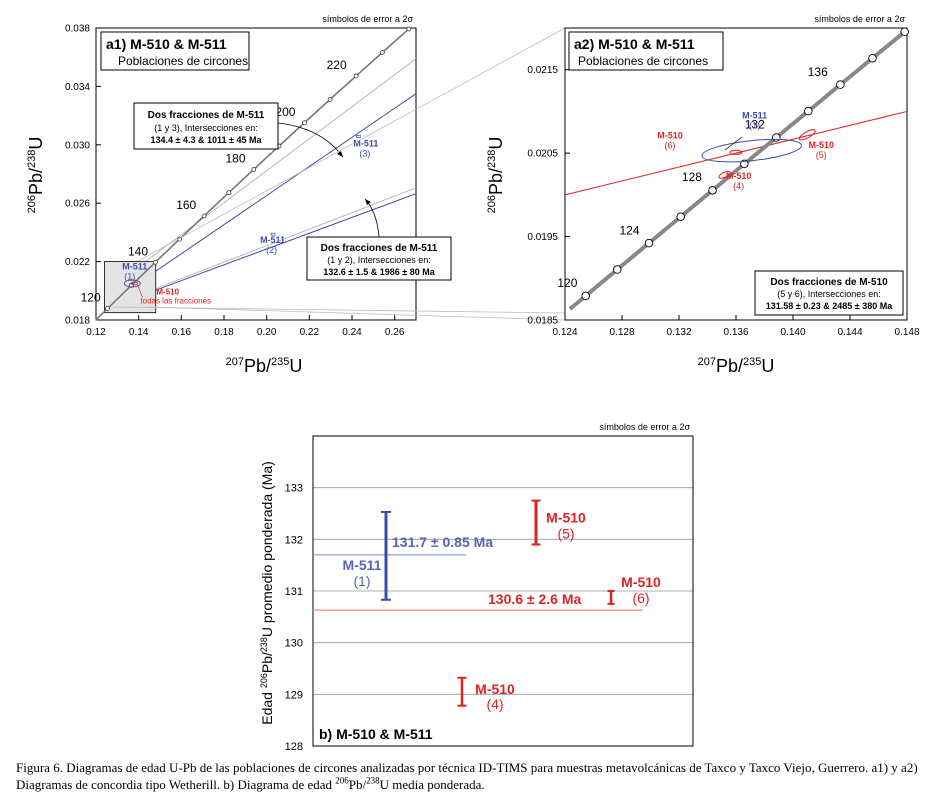 Image resolution: width=948 pixels, height=801 pixels. I want to click on a1-annotation-1-line1: (1 y 3), Intersecciones en:, so click(206, 128).